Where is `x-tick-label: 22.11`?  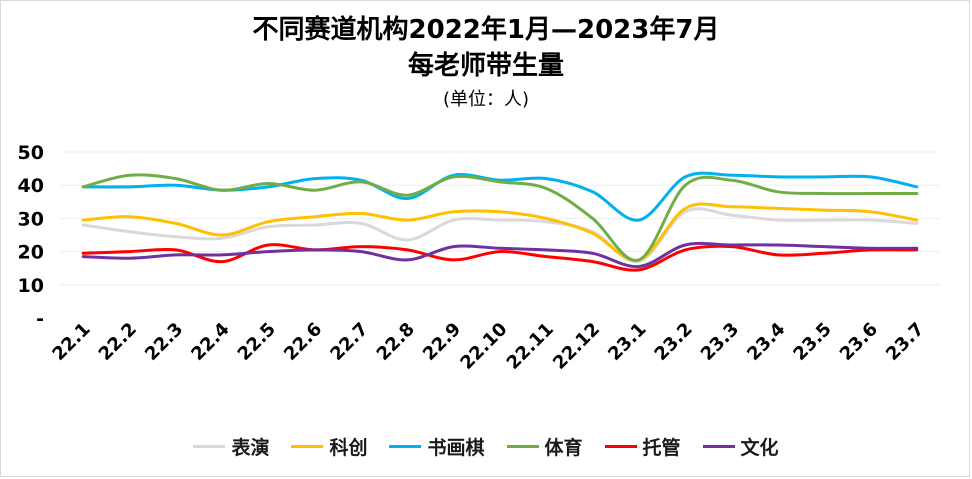 x-tick-label: 22.11 is located at coordinates (530, 346).